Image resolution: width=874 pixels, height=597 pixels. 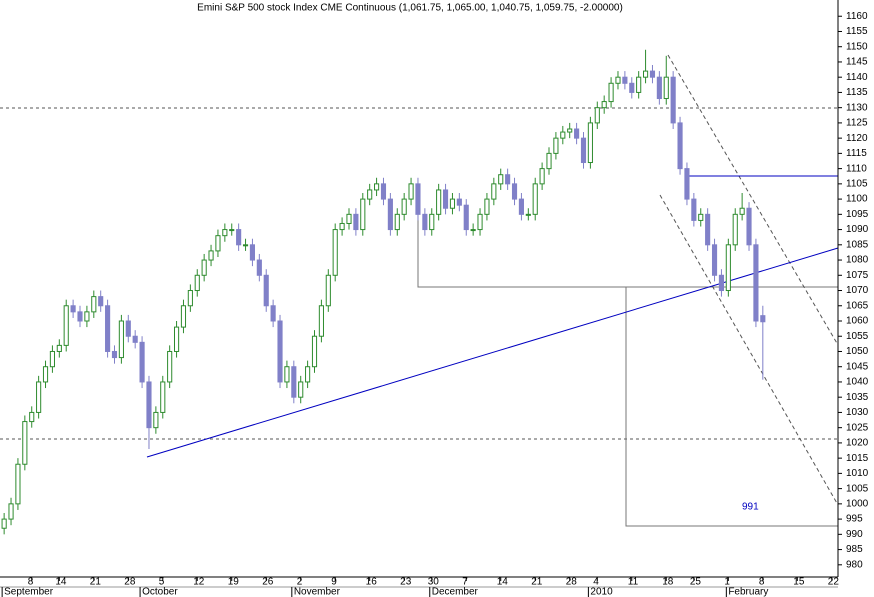 I want to click on y-tick-label: 1105, so click(x=857, y=183).